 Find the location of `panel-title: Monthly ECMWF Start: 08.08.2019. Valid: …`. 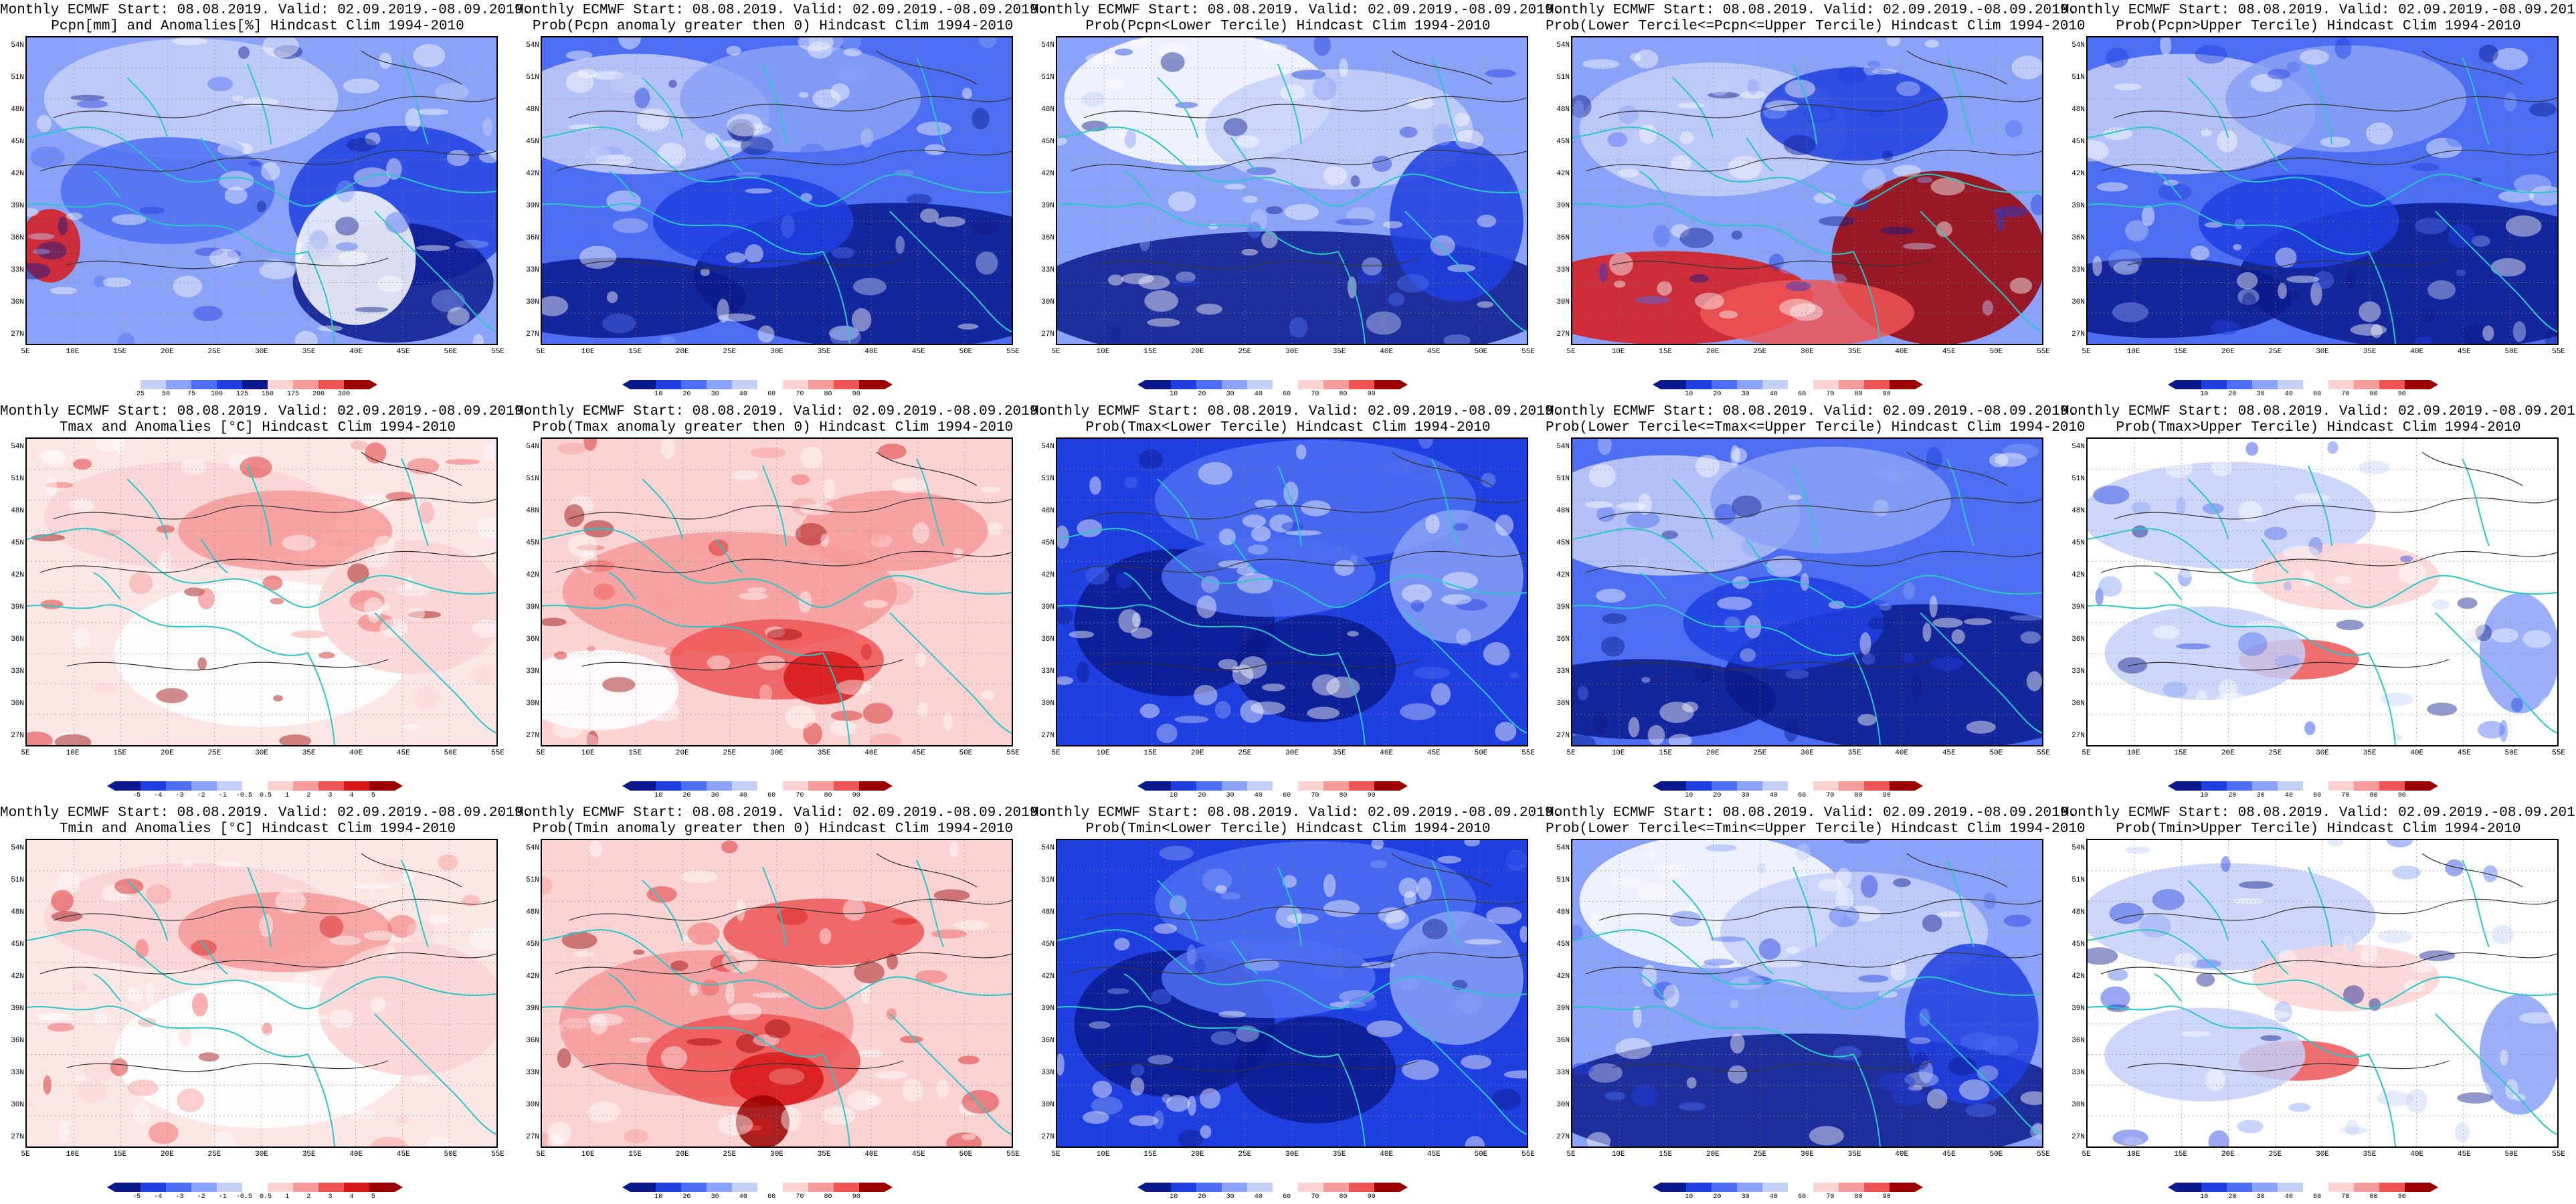

panel-title: Monthly ECMWF Start: 08.08.2019. Valid: … is located at coordinates (2318, 19).